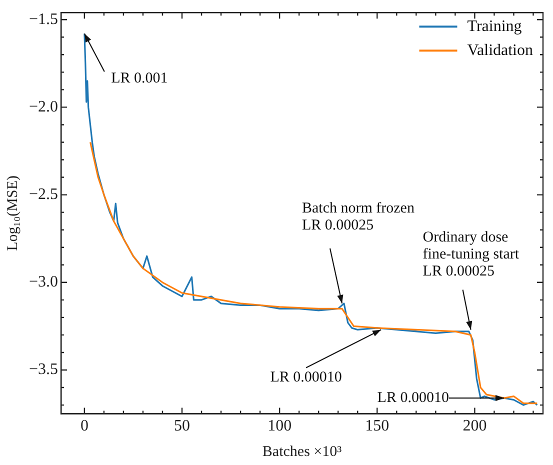 This screenshot has height=465, width=553. Describe the element at coordinates (43, 19) in the screenshot. I see `y-tick-label: −1.5` at that location.